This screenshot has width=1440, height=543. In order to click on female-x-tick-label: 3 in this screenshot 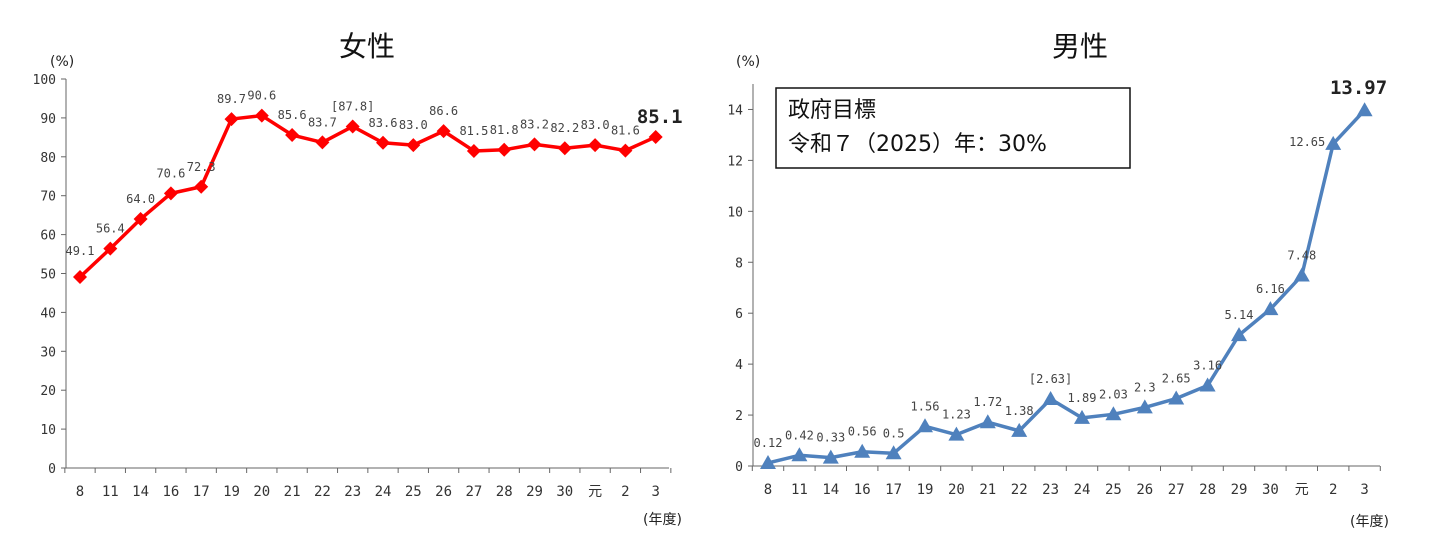, I will do `click(655, 492)`.